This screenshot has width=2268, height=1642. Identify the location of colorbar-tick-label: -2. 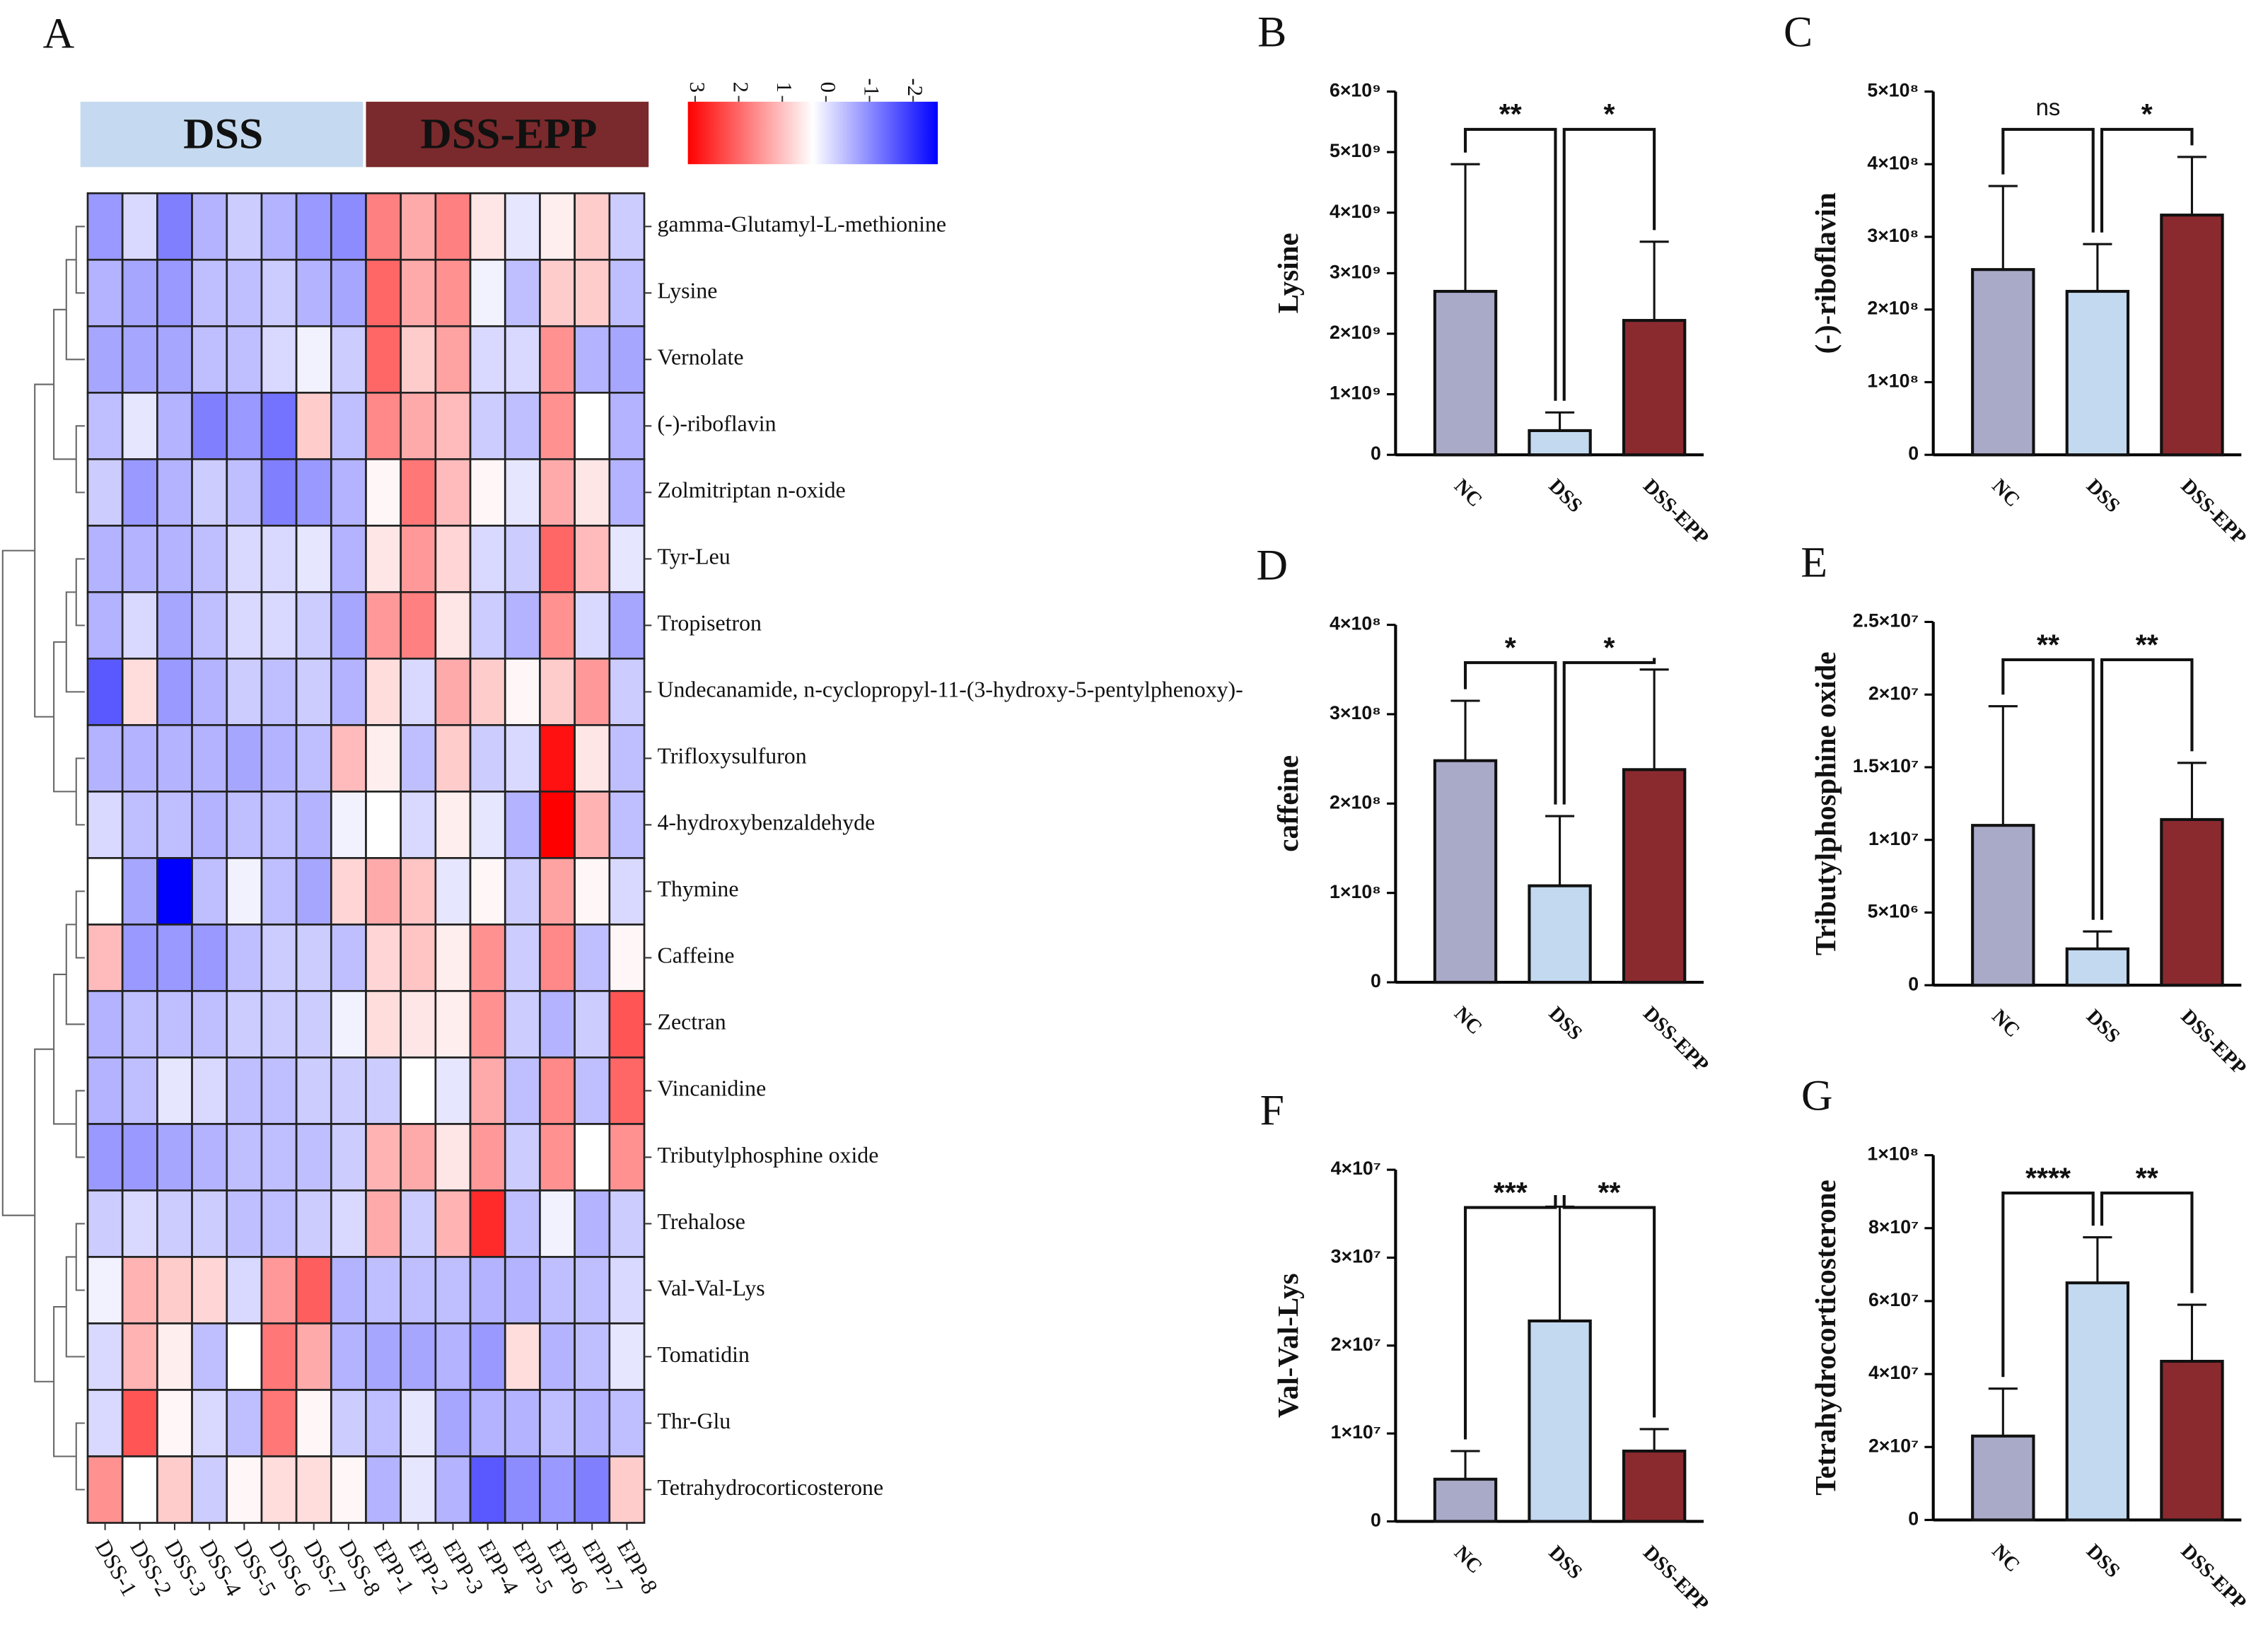
(915, 87).